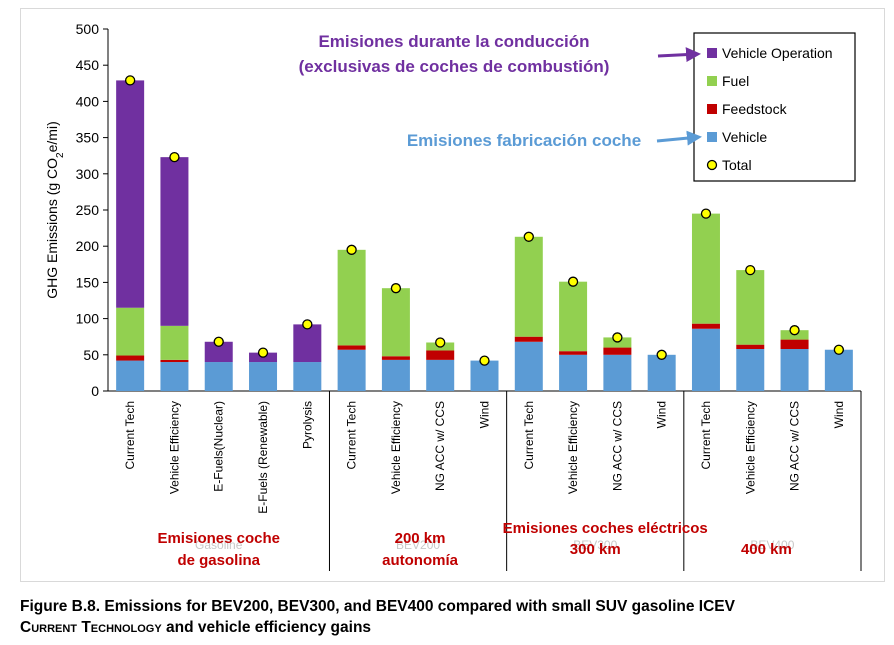  What do you see at coordinates (679, 138) in the screenshot?
I see `manufacturing-arrow` at bounding box center [679, 138].